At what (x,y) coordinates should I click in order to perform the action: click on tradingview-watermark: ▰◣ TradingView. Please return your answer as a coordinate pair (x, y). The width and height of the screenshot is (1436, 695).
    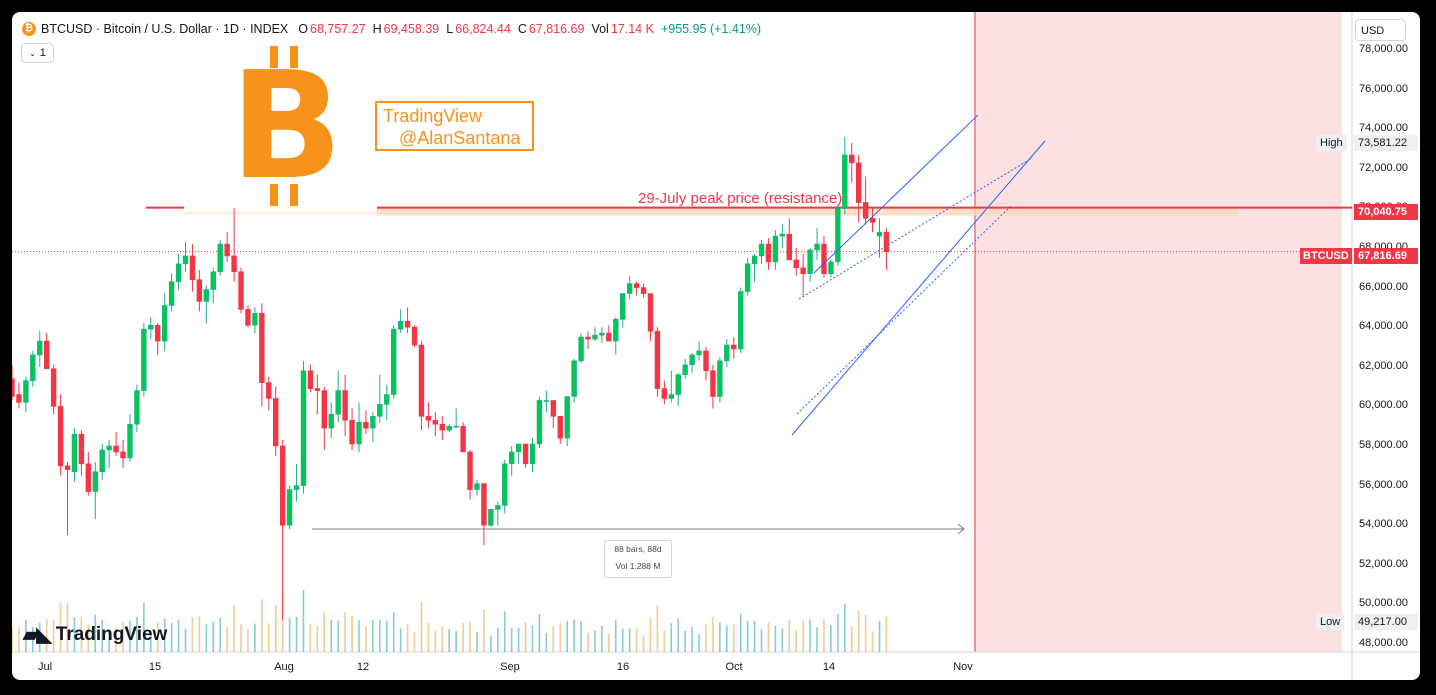
    Looking at the image, I should click on (95, 634).